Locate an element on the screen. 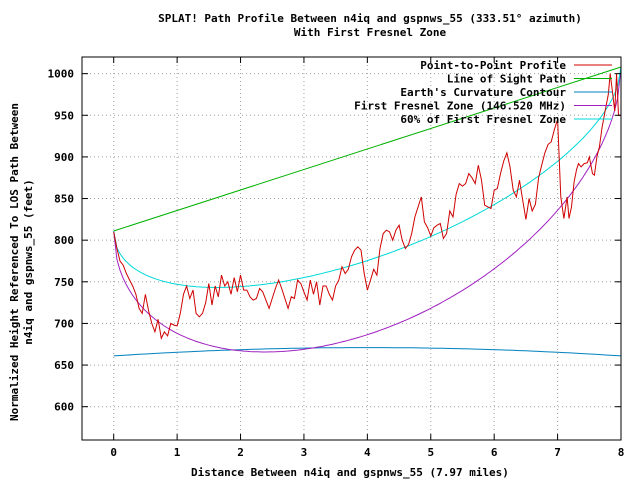 This screenshot has height=480, width=640. earth-curvature-line is located at coordinates (367, 352).